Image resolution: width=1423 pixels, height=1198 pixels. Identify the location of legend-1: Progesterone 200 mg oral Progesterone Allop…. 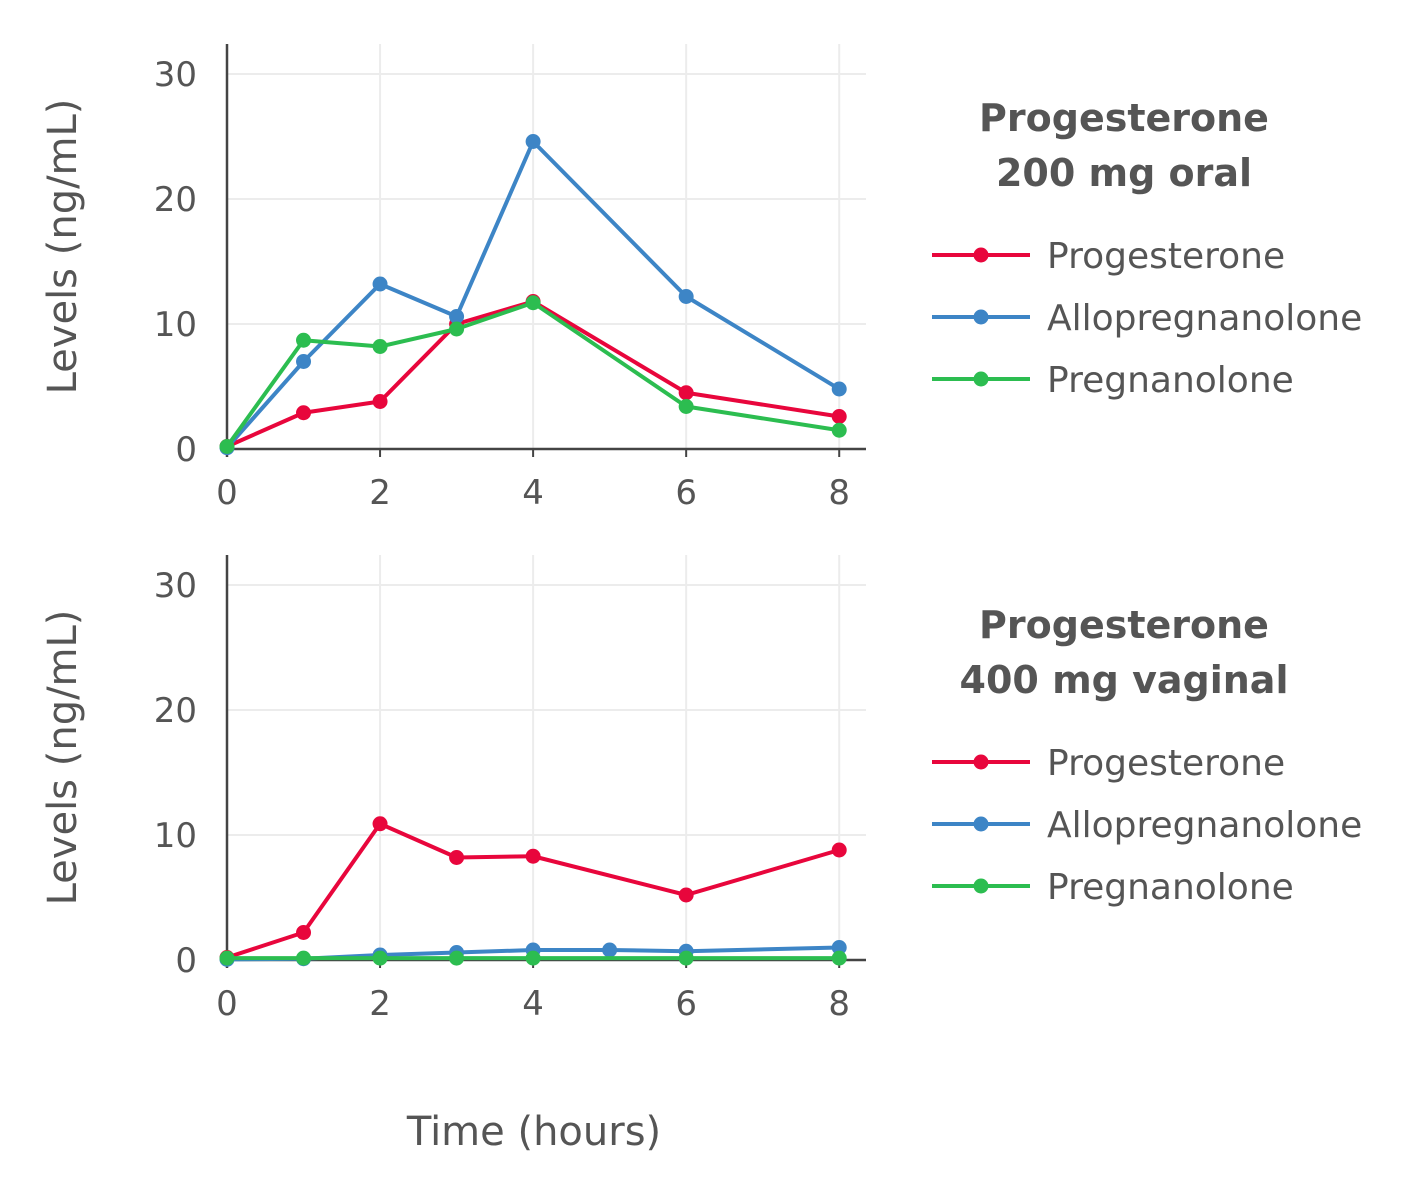
(1147, 248).